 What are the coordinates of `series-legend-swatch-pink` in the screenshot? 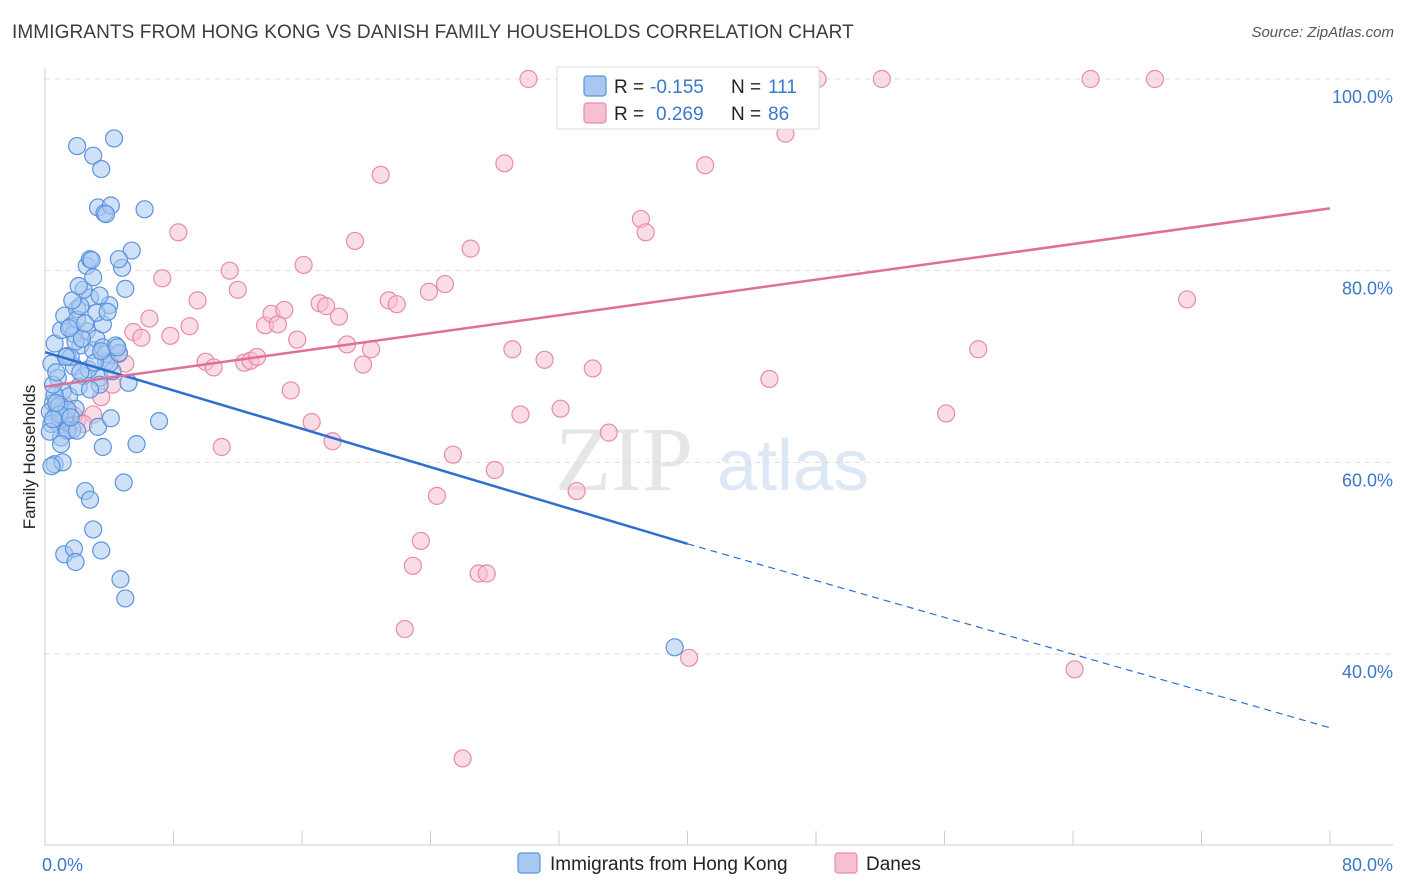 It's located at (846, 863).